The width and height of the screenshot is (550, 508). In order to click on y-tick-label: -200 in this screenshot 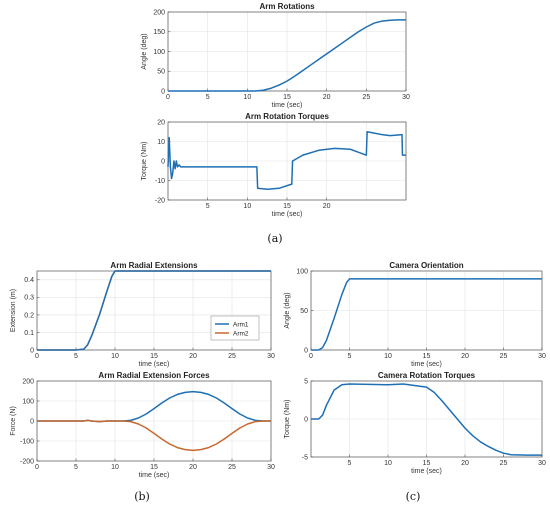, I will do `click(27, 461)`.